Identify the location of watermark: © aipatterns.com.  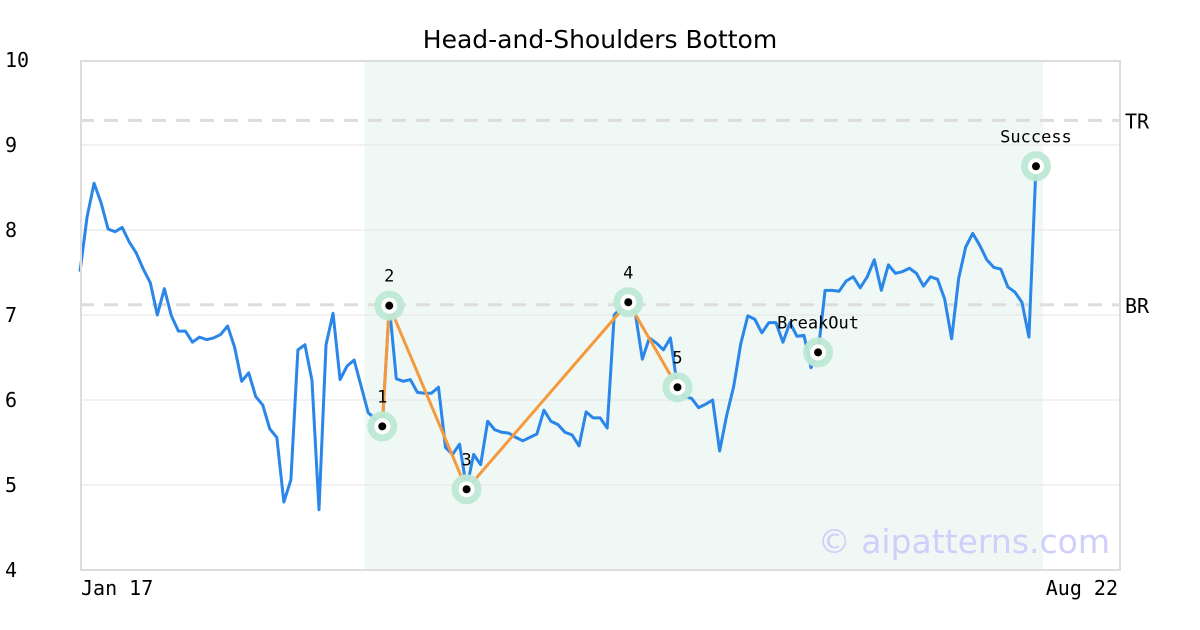
(964, 541).